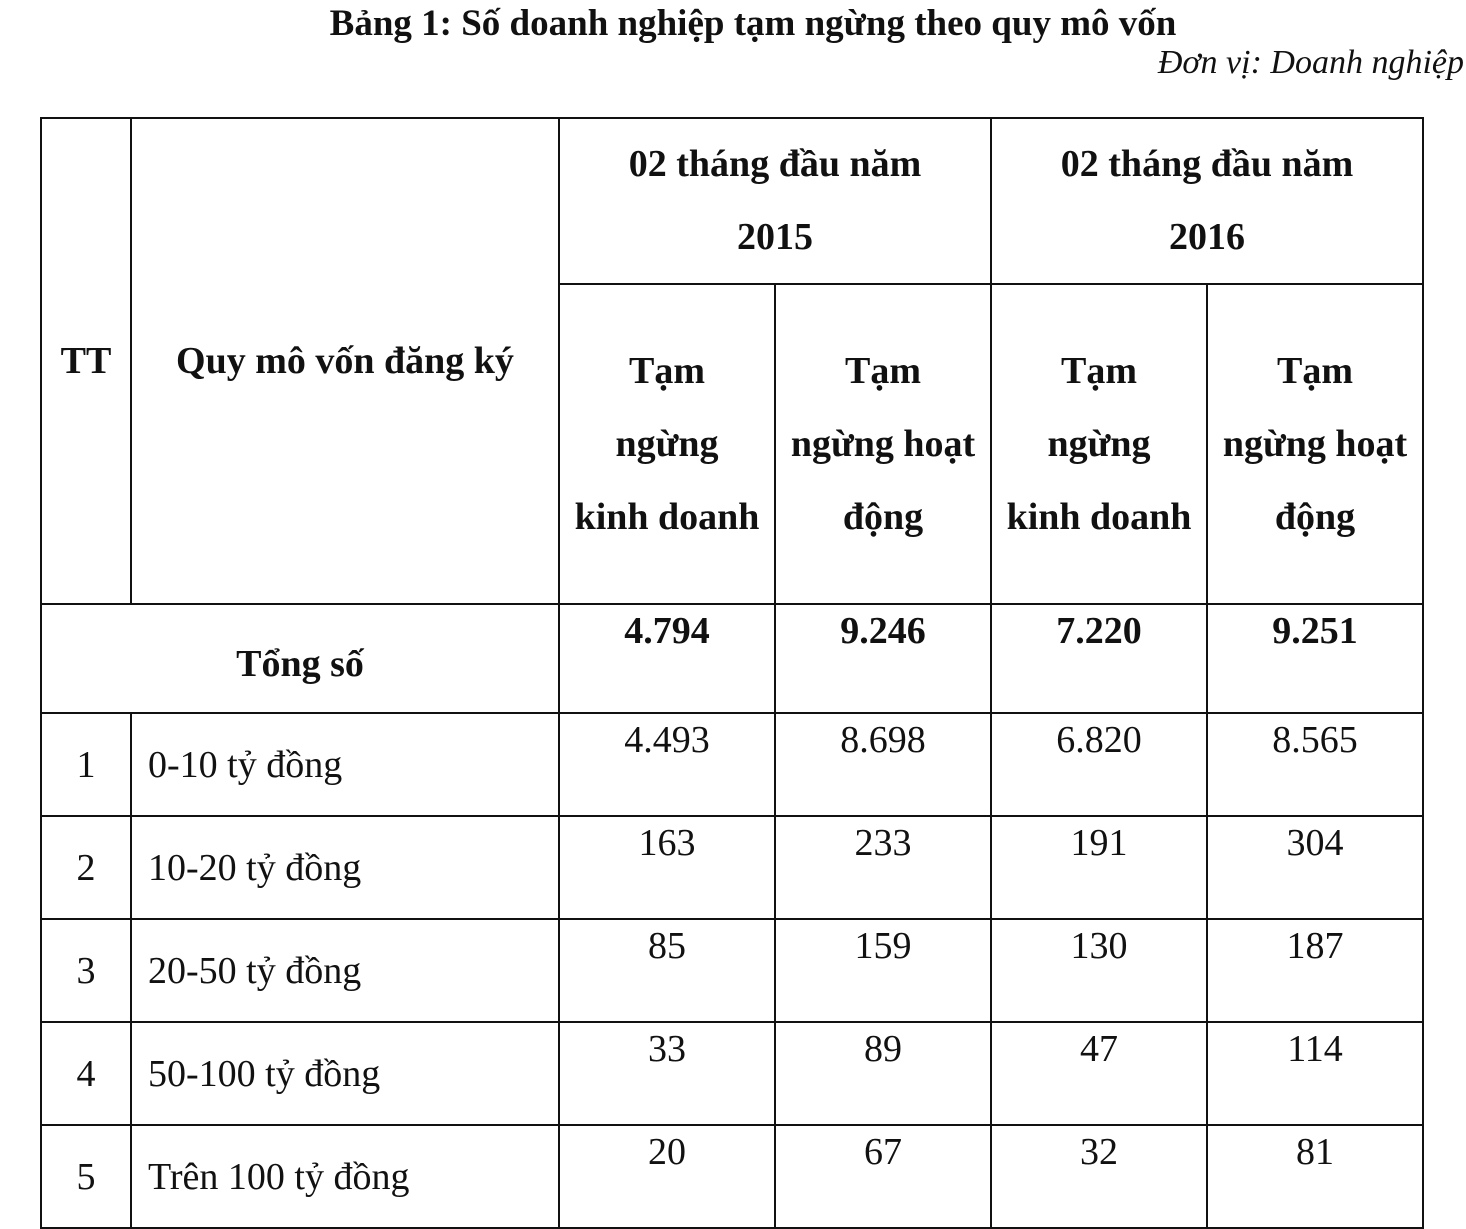 This screenshot has height=1229, width=1466. Describe the element at coordinates (883, 658) in the screenshot. I see `total-value: 9.246` at that location.